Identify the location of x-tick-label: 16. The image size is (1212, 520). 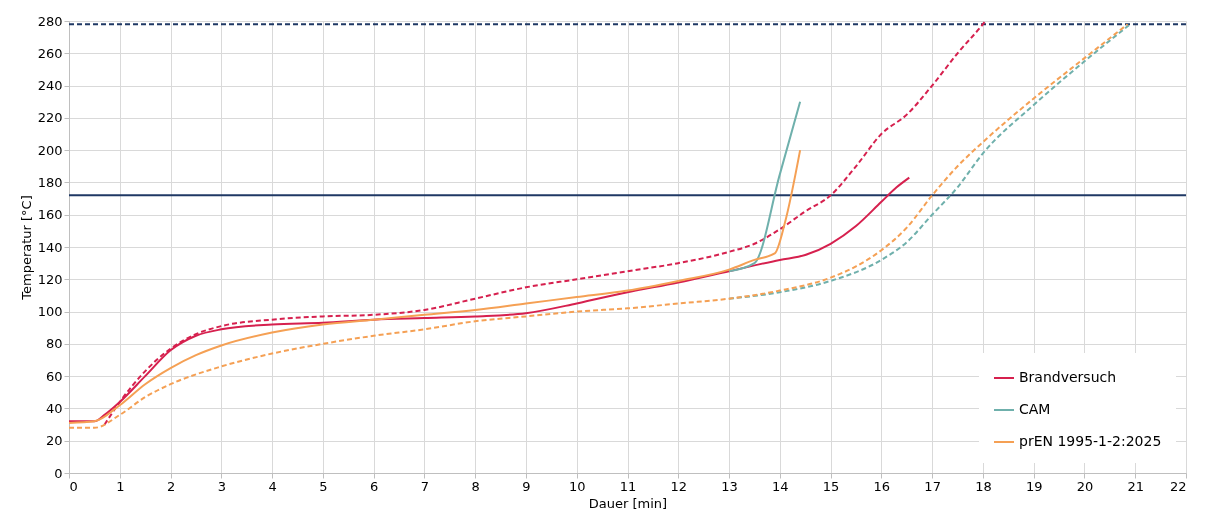
(882, 486).